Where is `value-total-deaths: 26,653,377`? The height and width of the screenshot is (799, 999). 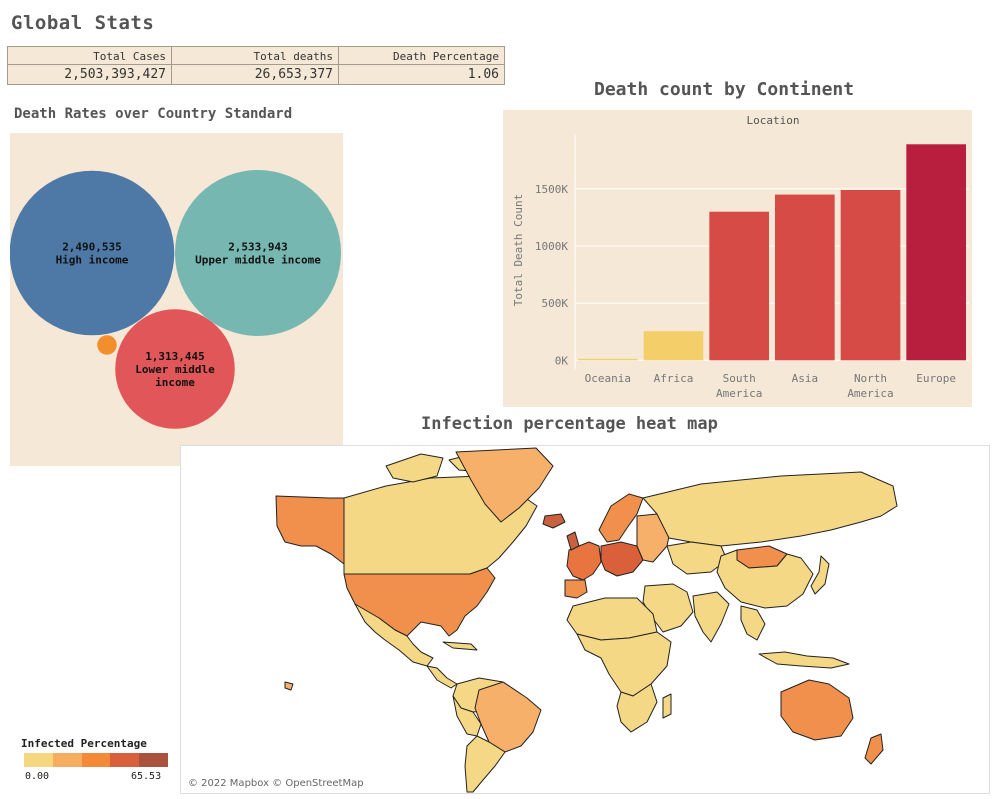 value-total-deaths: 26,653,377 is located at coordinates (255, 74).